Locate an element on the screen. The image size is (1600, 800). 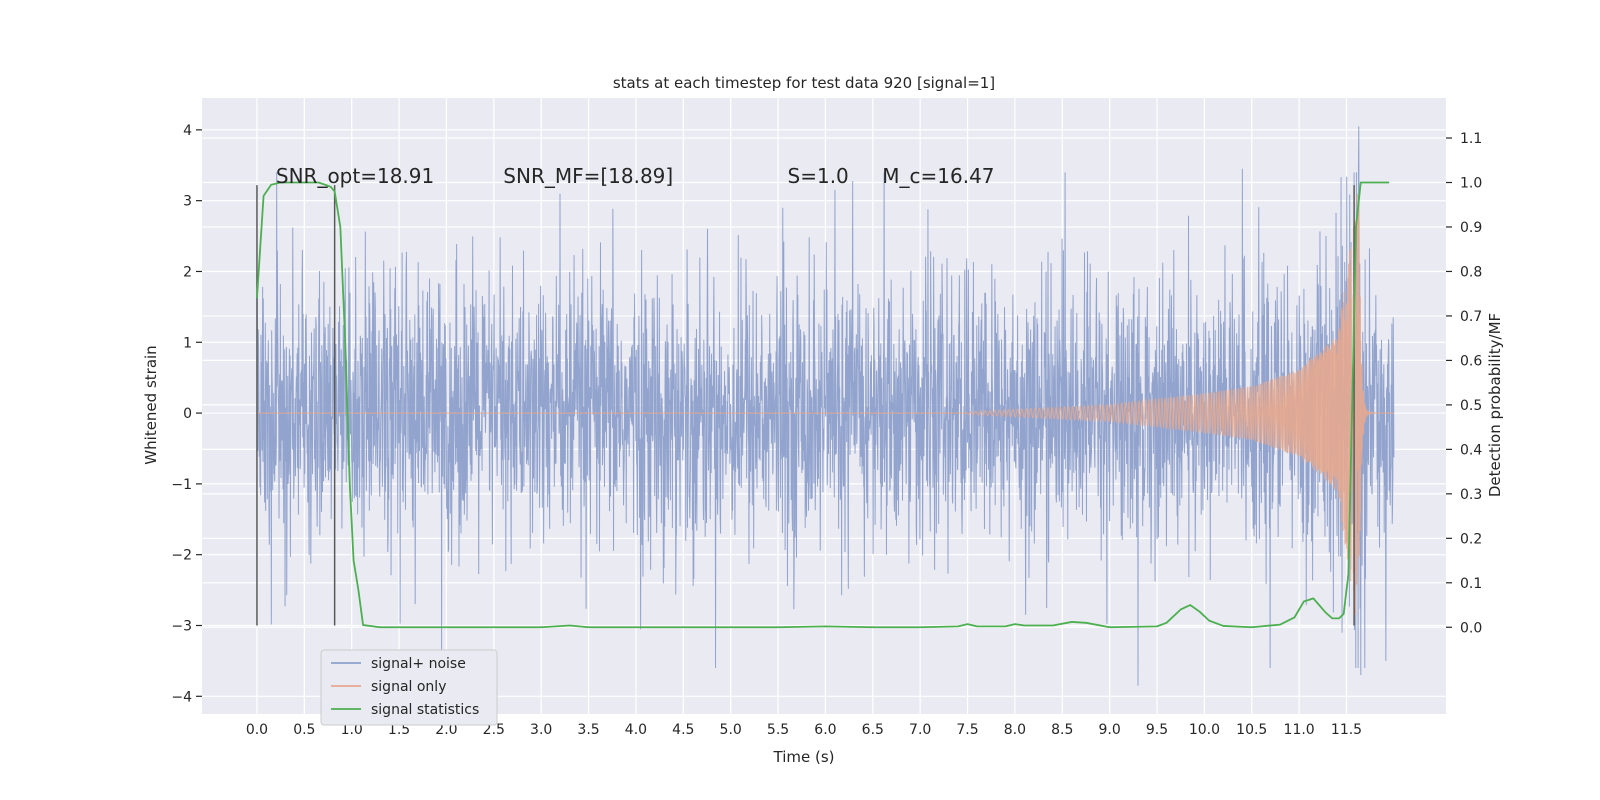
y-left-tick-label-3: −1 is located at coordinates (181, 485).